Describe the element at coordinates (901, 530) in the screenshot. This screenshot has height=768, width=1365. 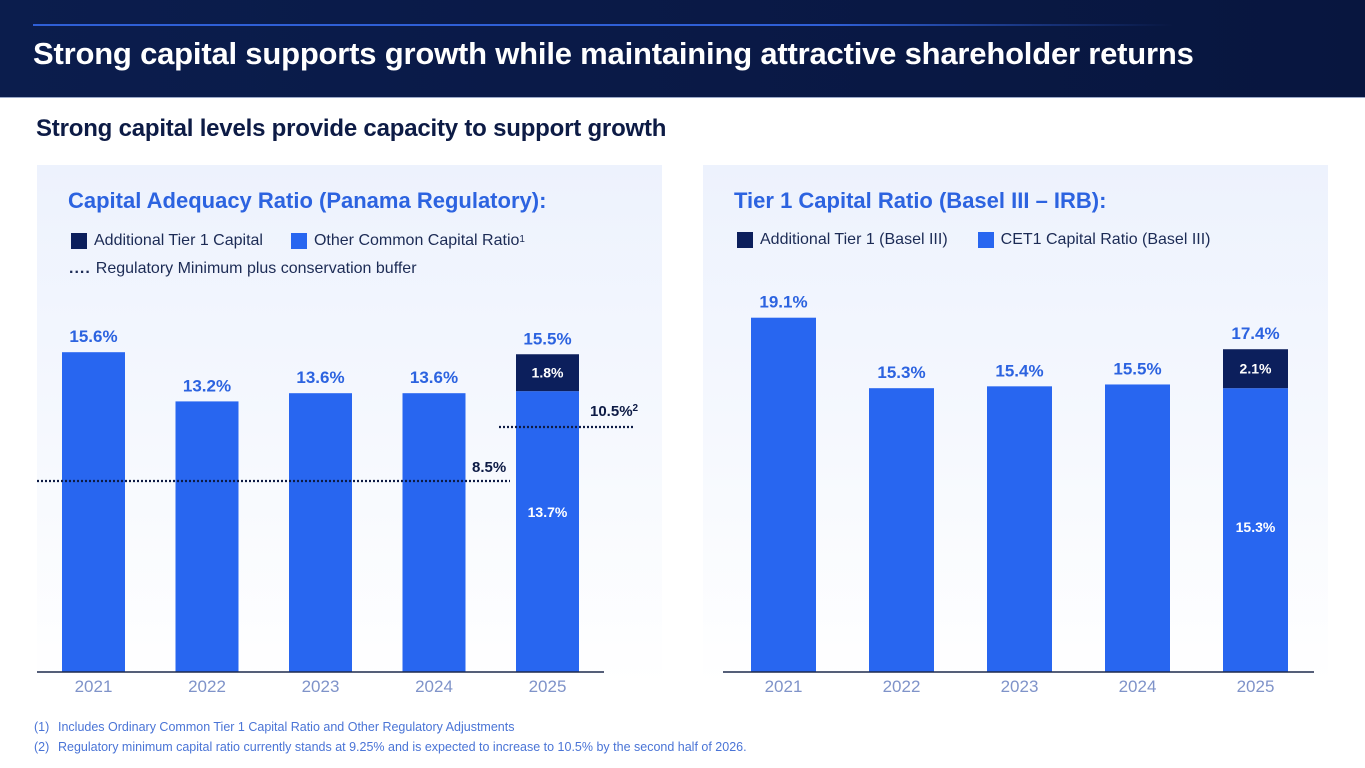
I see `bar-2022-cet1-capital-ratio-basel-iii-` at that location.